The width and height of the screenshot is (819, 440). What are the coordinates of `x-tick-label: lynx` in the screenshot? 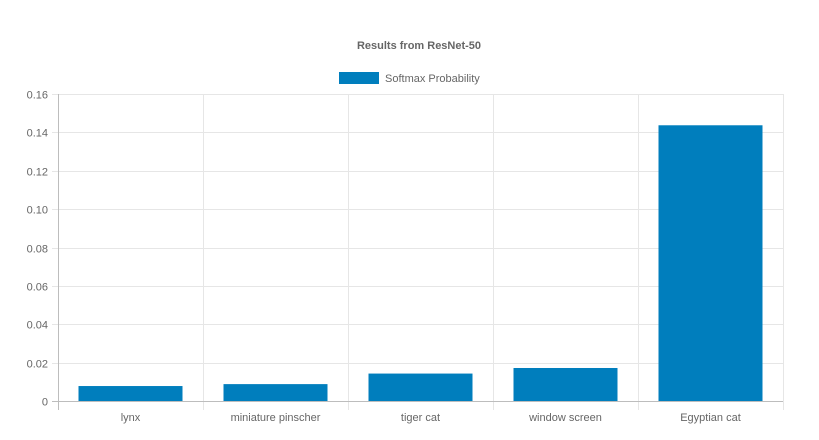 It's located at (131, 418).